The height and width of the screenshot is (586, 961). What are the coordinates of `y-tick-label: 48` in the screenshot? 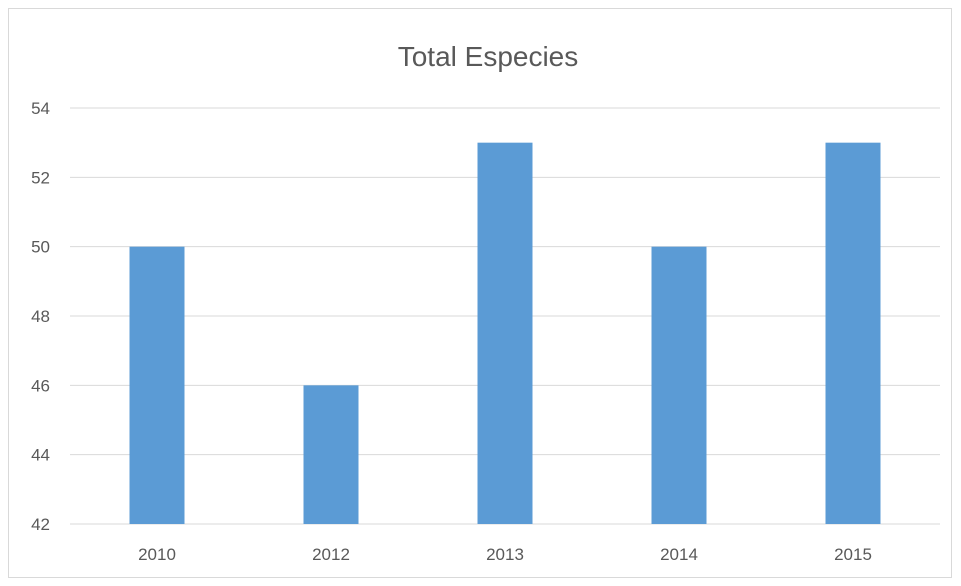 It's located at (40, 316).